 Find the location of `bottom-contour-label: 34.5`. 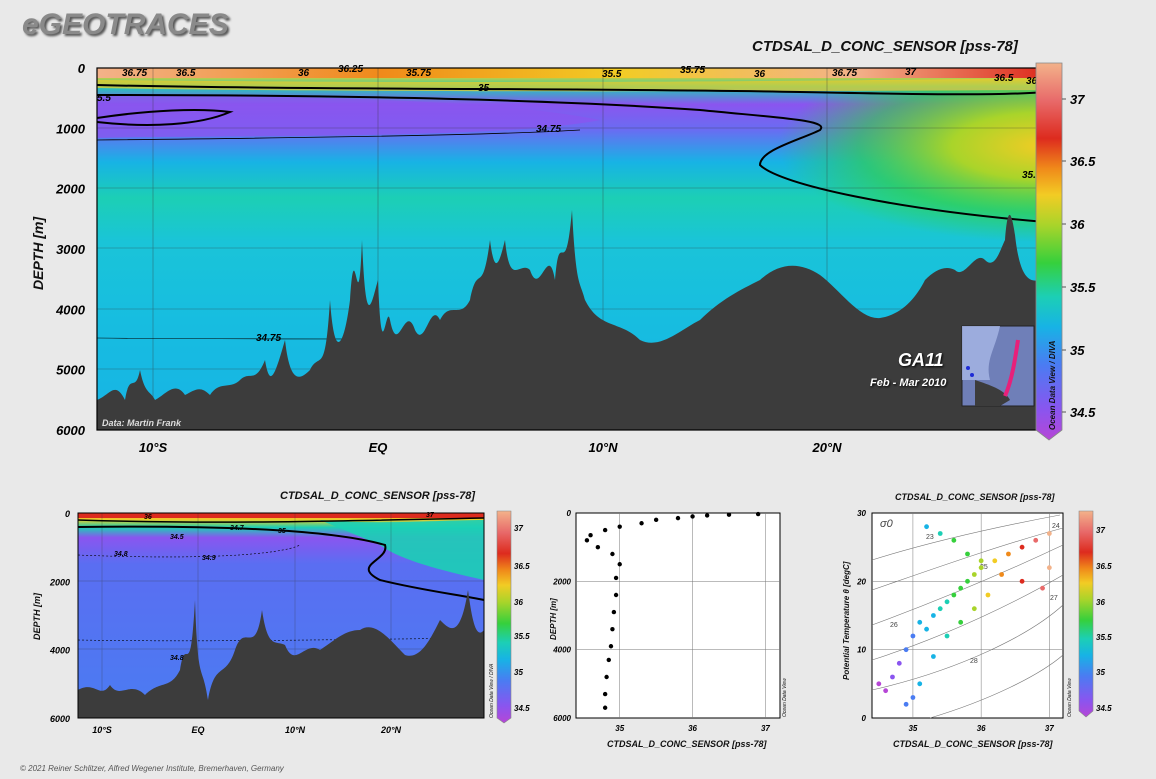

bottom-contour-label: 34.5 is located at coordinates (177, 537).